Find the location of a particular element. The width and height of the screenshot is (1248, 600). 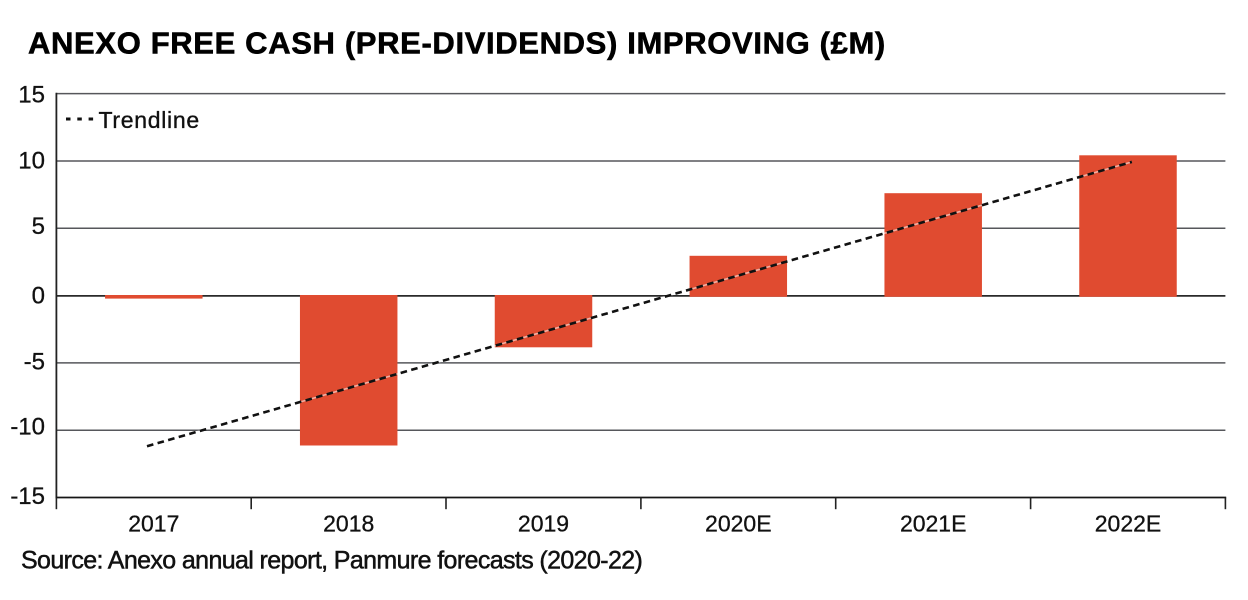

svg-text: 15 is located at coordinates (31, 94).